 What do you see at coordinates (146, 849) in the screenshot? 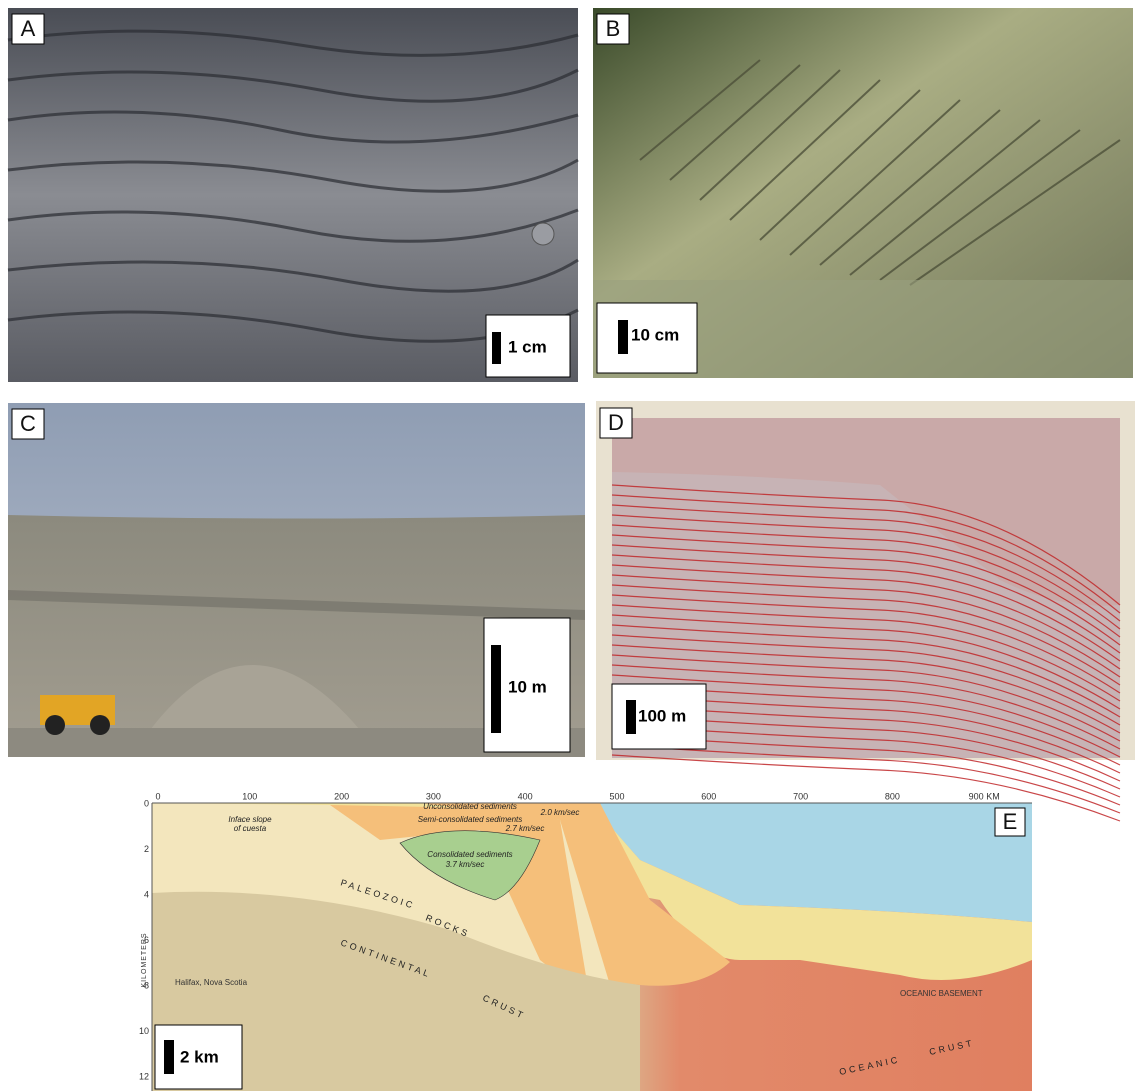
I see `y-axis-label: 2` at bounding box center [146, 849].